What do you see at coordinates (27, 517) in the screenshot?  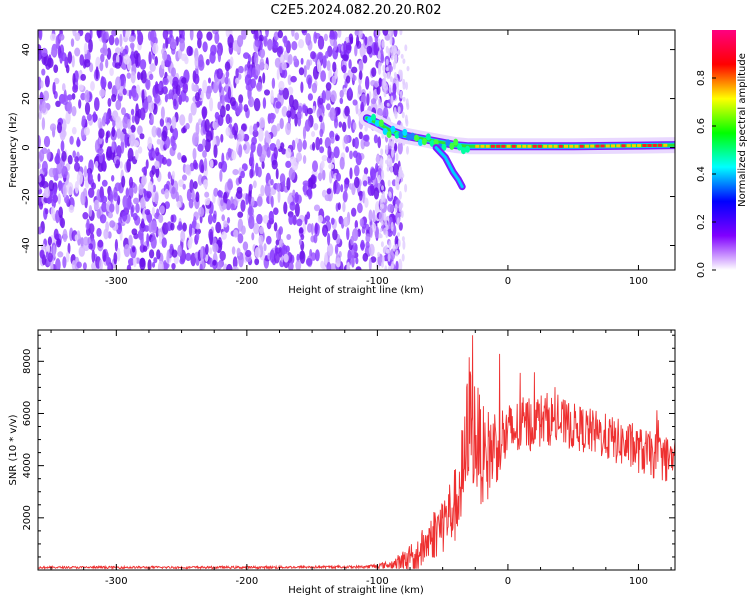 I see `y-tick-label: 2000` at bounding box center [27, 517].